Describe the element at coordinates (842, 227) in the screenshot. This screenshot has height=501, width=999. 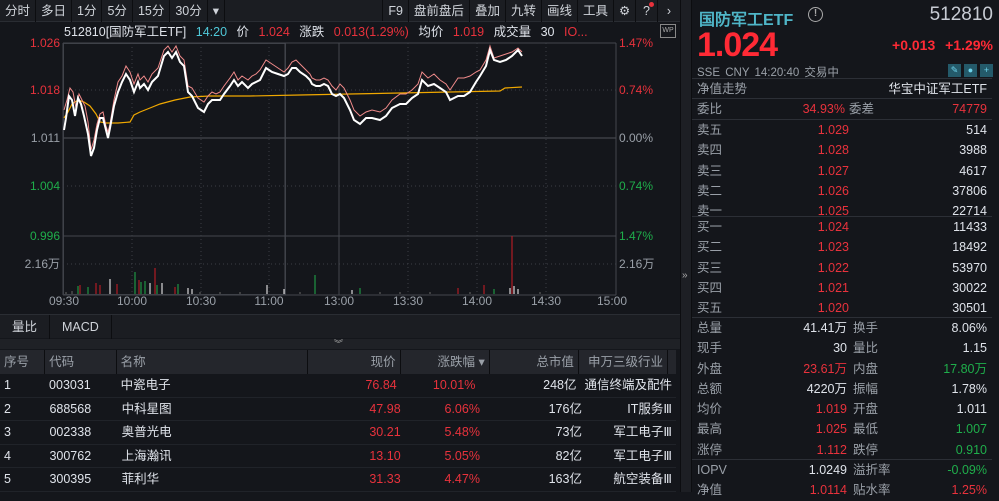
I see `bids-level: 买一 1.024 11433` at that location.